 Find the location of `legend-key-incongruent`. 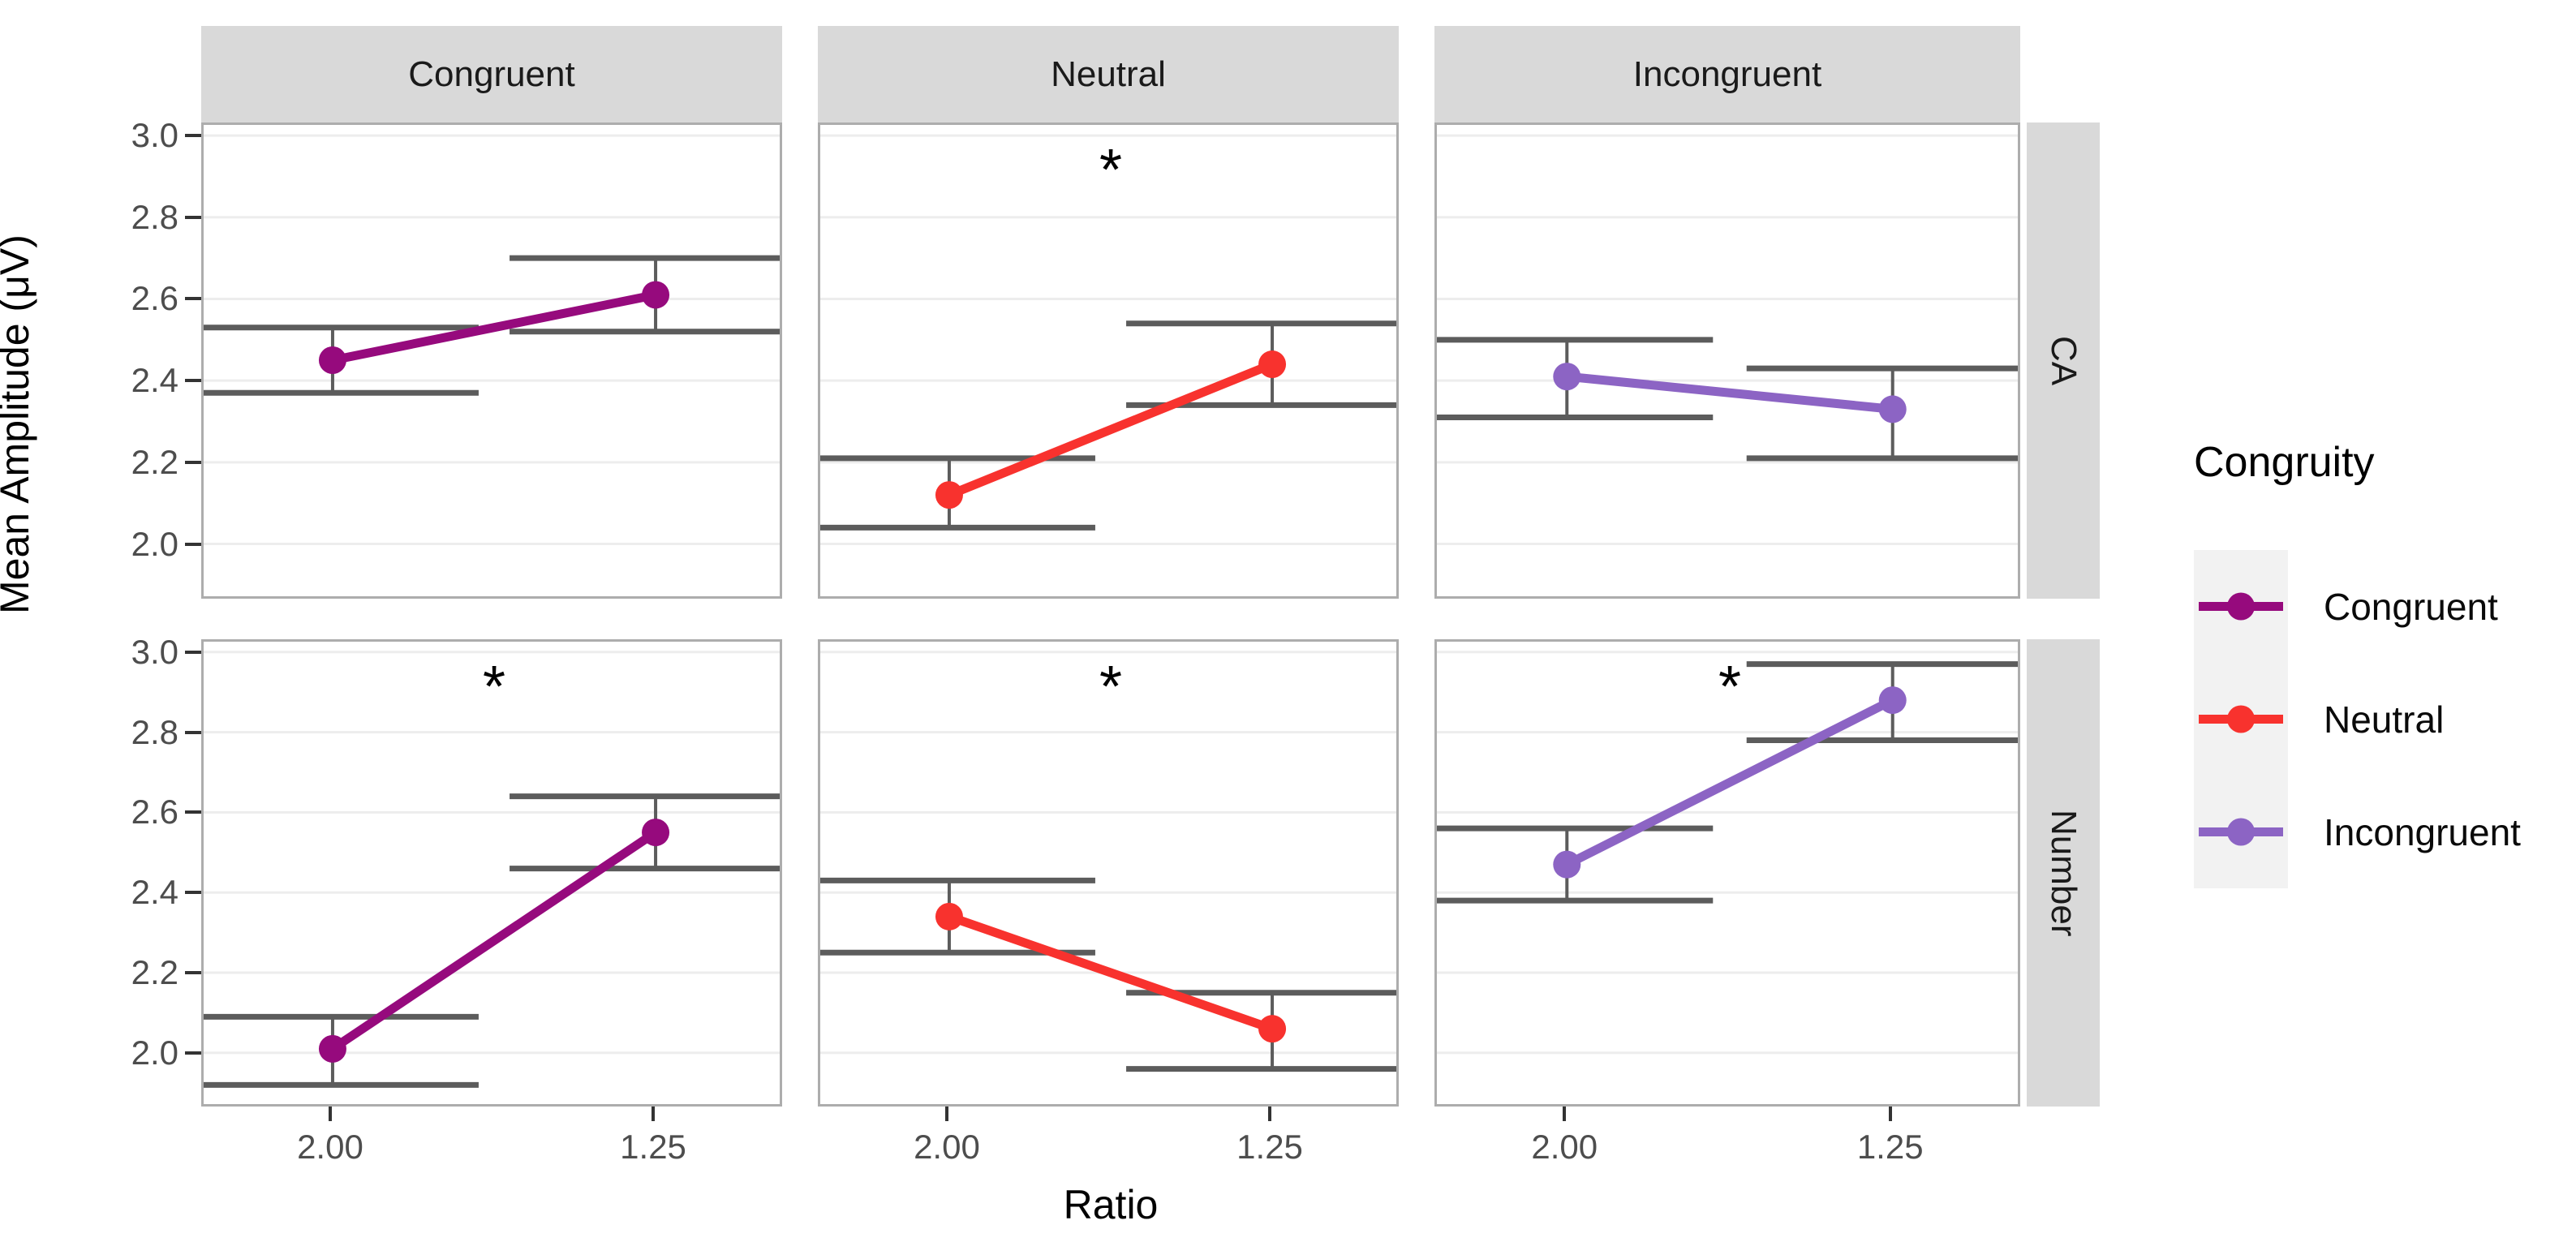

legend-key-incongruent is located at coordinates (2241, 832).